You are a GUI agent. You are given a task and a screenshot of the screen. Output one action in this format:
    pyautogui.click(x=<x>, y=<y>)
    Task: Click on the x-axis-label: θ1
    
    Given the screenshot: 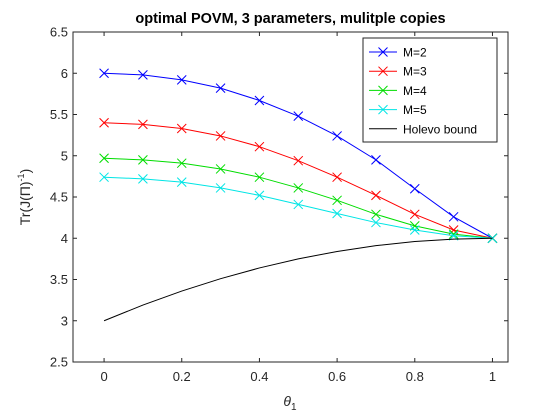 What is the action you would take?
    pyautogui.click(x=290, y=403)
    